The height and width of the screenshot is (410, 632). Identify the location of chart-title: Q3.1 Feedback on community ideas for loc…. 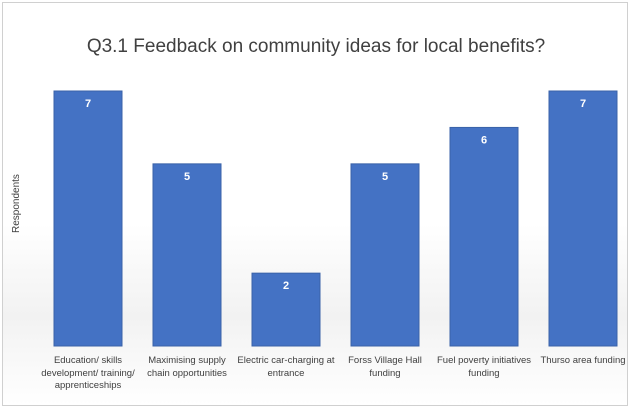
(316, 46).